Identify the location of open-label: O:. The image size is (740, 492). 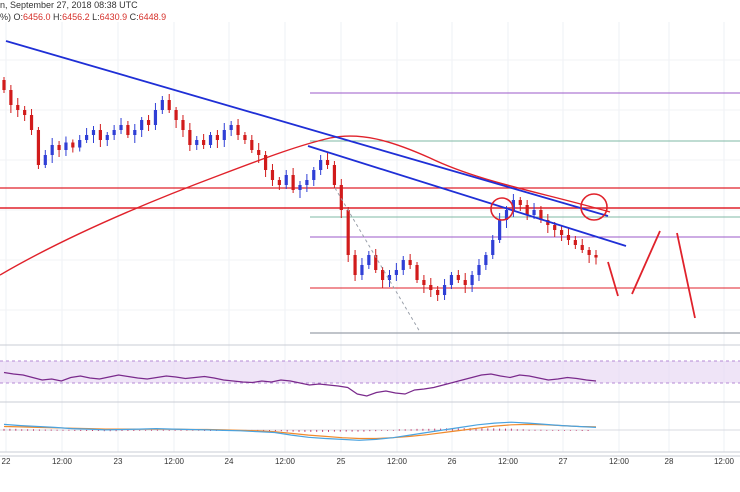
(18, 17).